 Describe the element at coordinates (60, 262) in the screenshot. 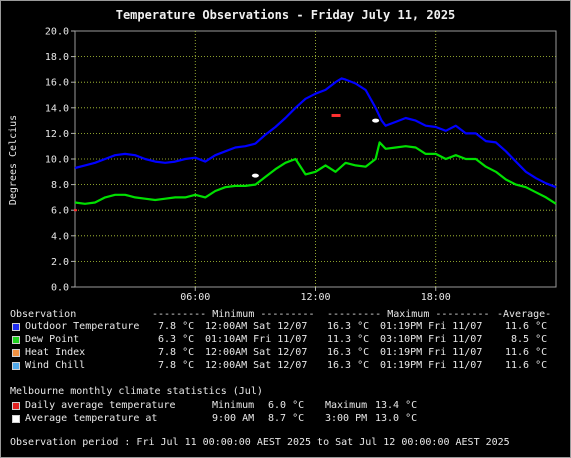

I see `y-tick-label: 2.0` at that location.